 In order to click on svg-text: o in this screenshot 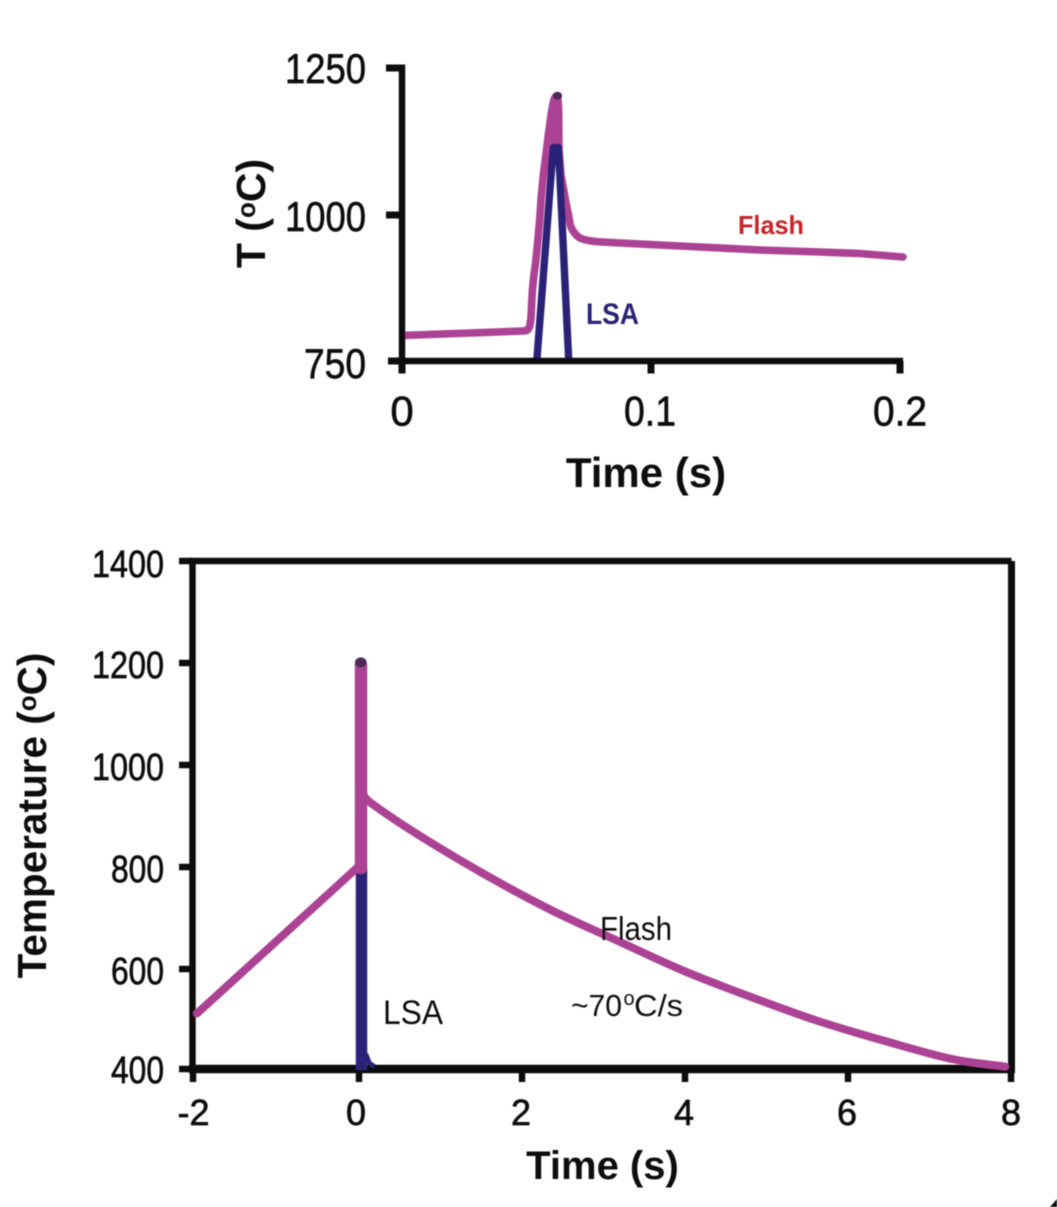, I will do `click(629, 999)`.